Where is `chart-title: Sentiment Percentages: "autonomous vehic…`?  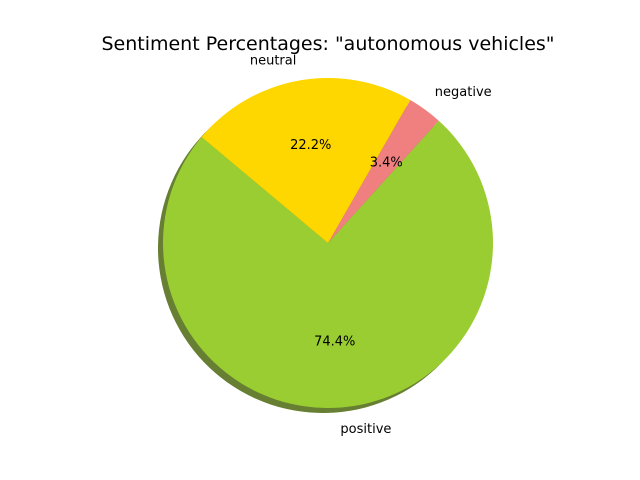
chart-title: Sentiment Percentages: "autonomous vehic… is located at coordinates (327, 44).